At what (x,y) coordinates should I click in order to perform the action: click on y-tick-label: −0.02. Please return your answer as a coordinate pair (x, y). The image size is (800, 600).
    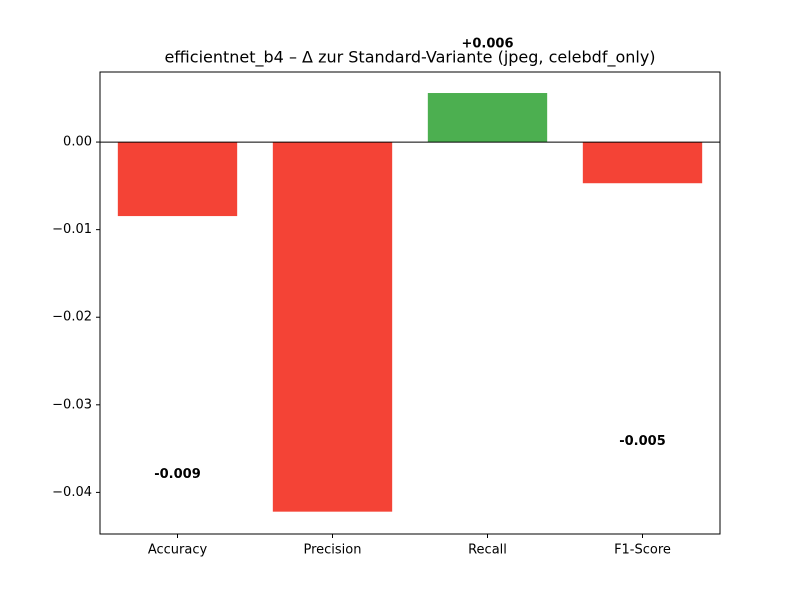
    Looking at the image, I should click on (72, 317).